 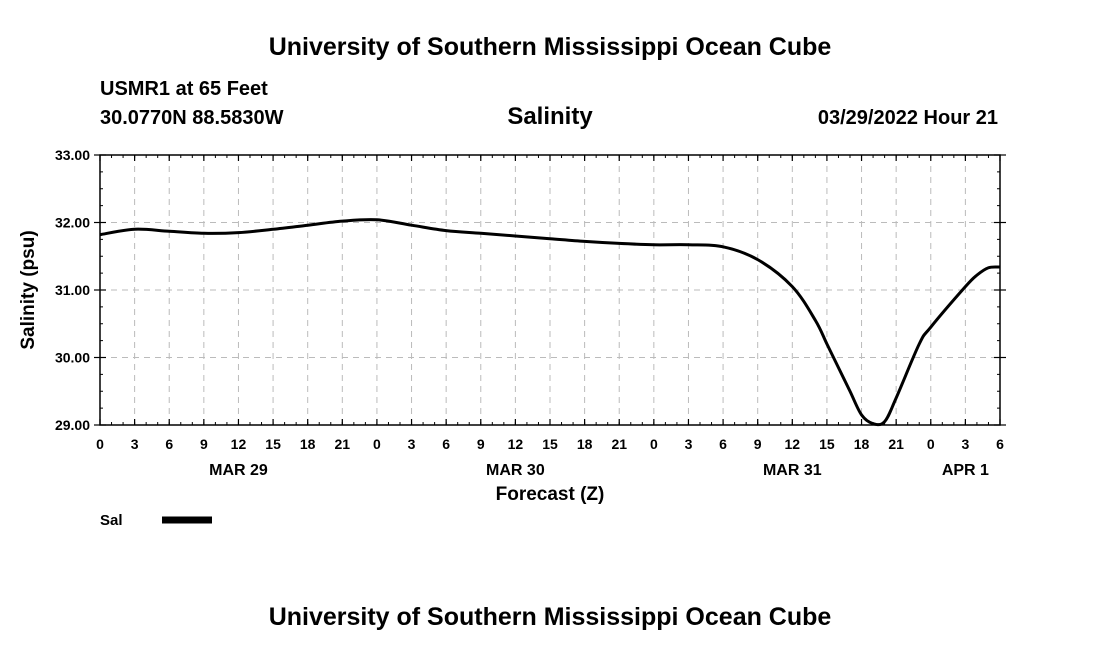 I want to click on day-label: MAR 30, so click(x=515, y=470).